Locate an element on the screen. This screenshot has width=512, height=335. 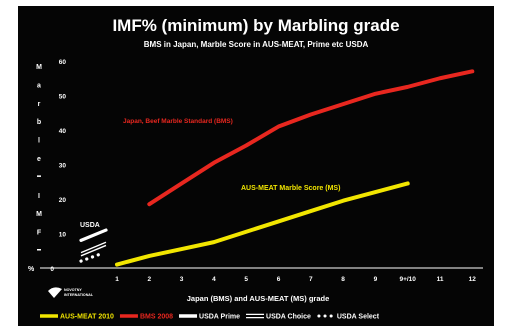
logo-line2: INTERNATIONAL is located at coordinates (79, 295).